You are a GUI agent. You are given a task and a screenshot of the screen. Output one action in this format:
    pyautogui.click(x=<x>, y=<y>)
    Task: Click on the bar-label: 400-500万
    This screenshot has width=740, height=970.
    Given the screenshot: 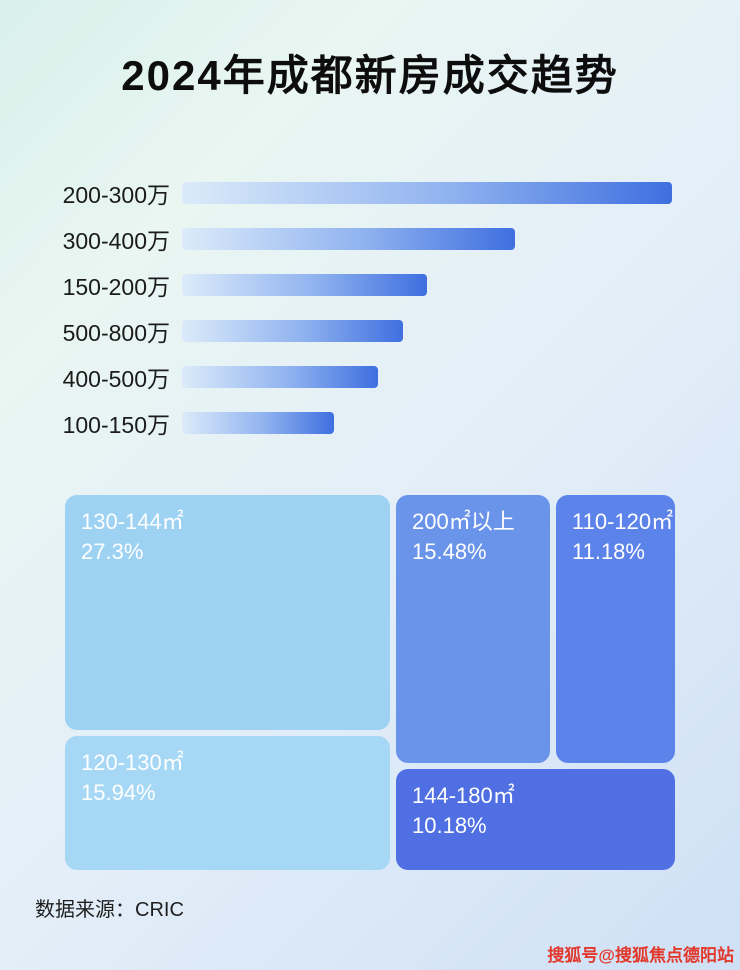 What is the action you would take?
    pyautogui.click(x=116, y=379)
    